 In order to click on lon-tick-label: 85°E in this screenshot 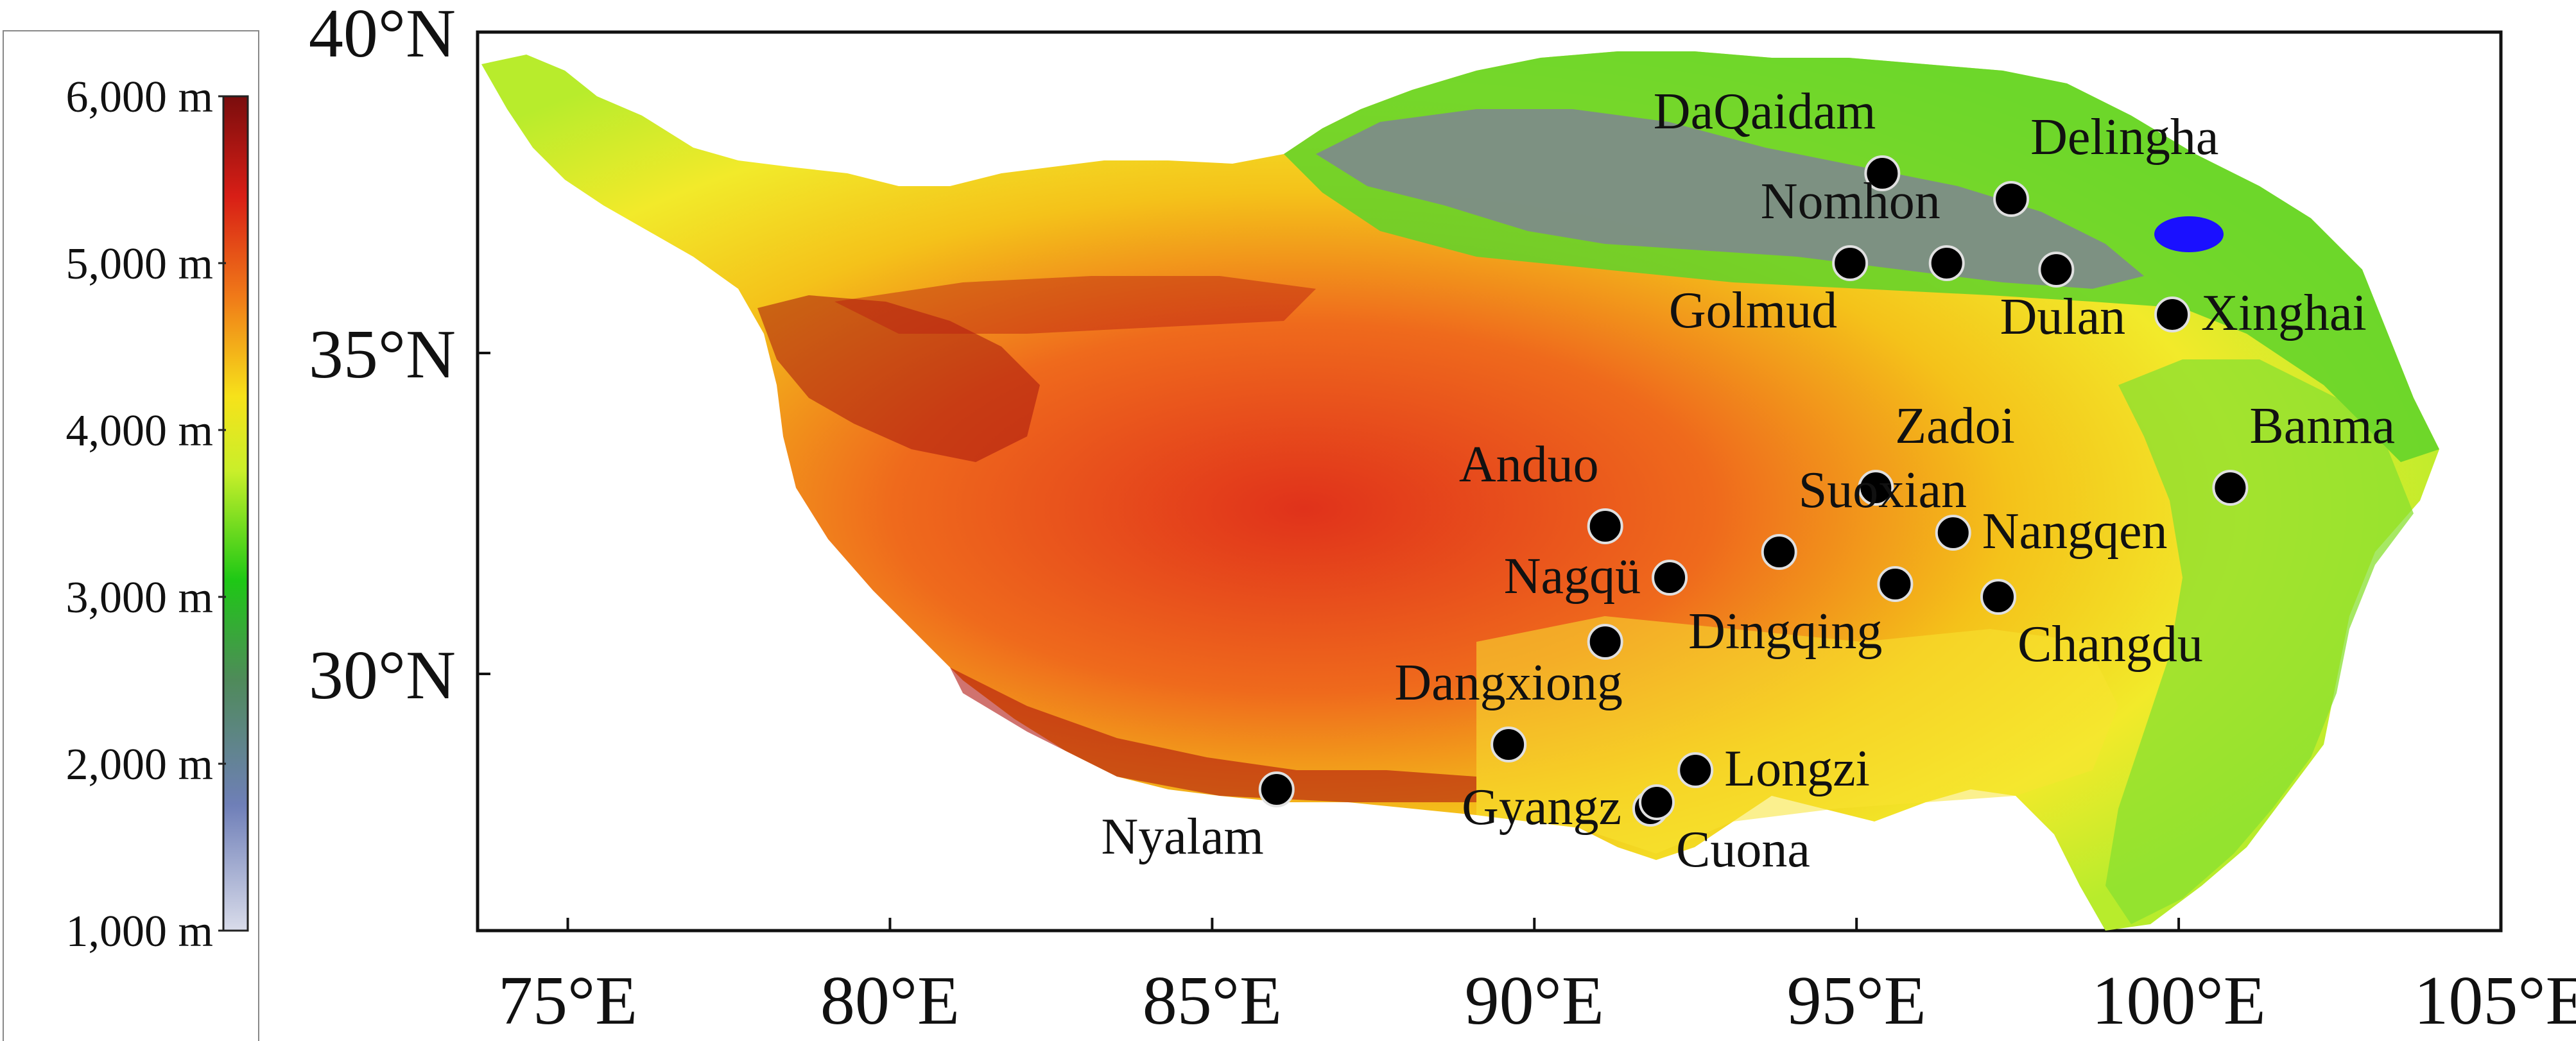, I will do `click(1212, 1001)`.